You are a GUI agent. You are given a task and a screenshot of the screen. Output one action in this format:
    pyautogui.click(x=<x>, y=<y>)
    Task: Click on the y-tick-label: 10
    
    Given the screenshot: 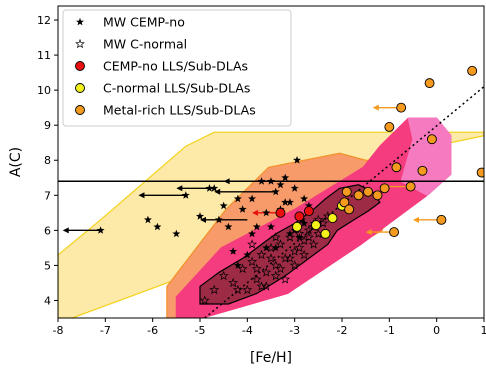 What is the action you would take?
    pyautogui.click(x=44, y=90)
    